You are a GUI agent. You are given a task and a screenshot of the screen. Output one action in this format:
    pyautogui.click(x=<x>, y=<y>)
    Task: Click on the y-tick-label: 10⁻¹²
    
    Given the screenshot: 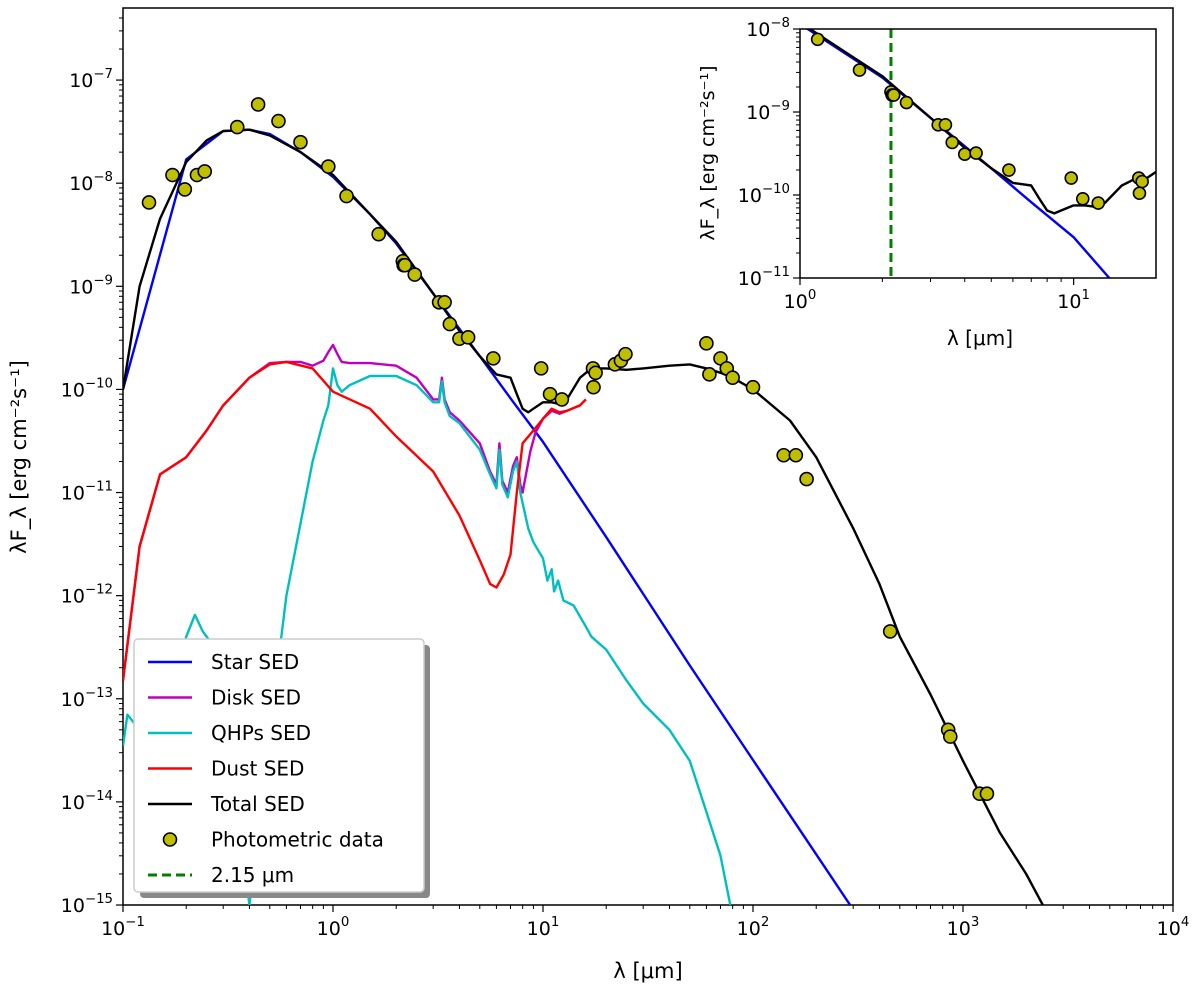 What is the action you would take?
    pyautogui.click(x=87, y=595)
    